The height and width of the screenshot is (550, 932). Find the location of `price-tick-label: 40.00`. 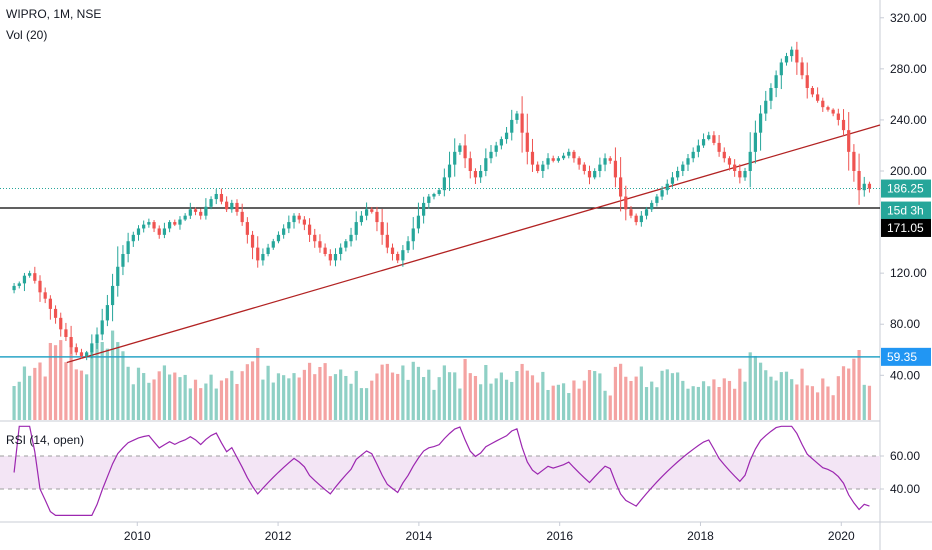

price-tick-label: 40.00 is located at coordinates (905, 375).